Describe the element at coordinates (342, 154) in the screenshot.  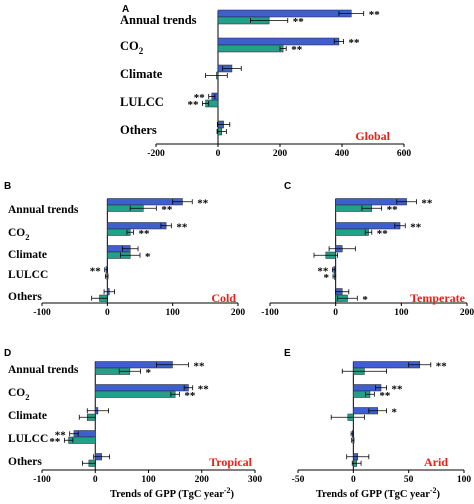
I see `x-tick-label: 400` at that location.